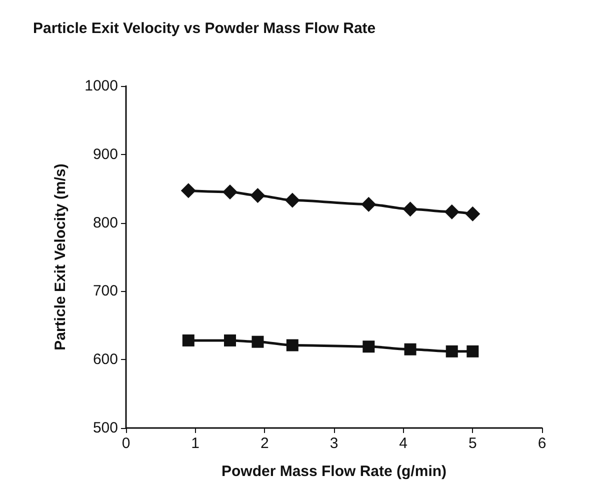 The width and height of the screenshot is (593, 492). Describe the element at coordinates (334, 471) in the screenshot. I see `x-axis-title: Powder Mass Flow Rate (g/min)` at that location.